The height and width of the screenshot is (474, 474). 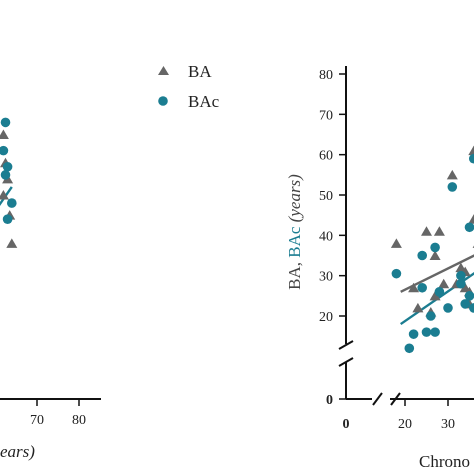 I want to click on legend: BA BAc, so click(x=189, y=86).